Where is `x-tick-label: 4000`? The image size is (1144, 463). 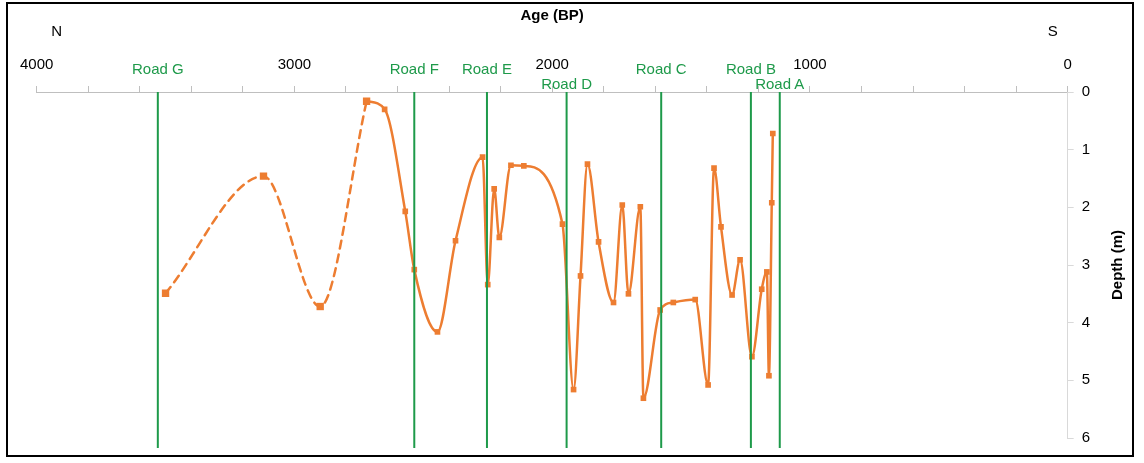
x-tick-label: 4000 is located at coordinates (37, 64).